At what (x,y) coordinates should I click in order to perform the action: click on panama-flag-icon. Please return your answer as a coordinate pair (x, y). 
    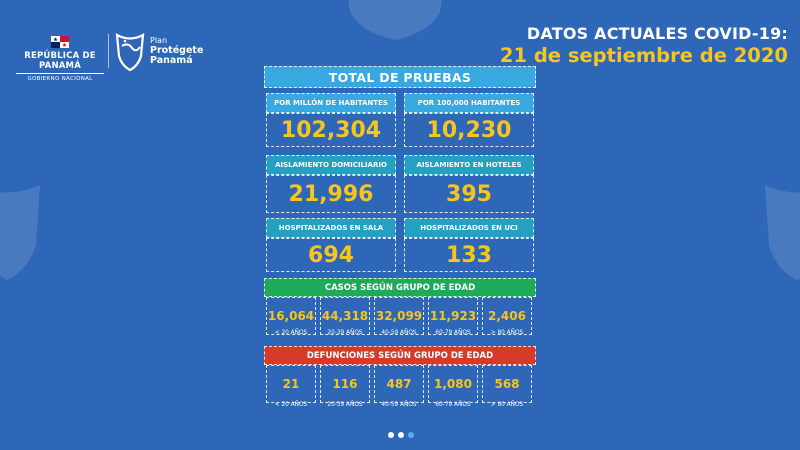
    Looking at the image, I should click on (60, 42).